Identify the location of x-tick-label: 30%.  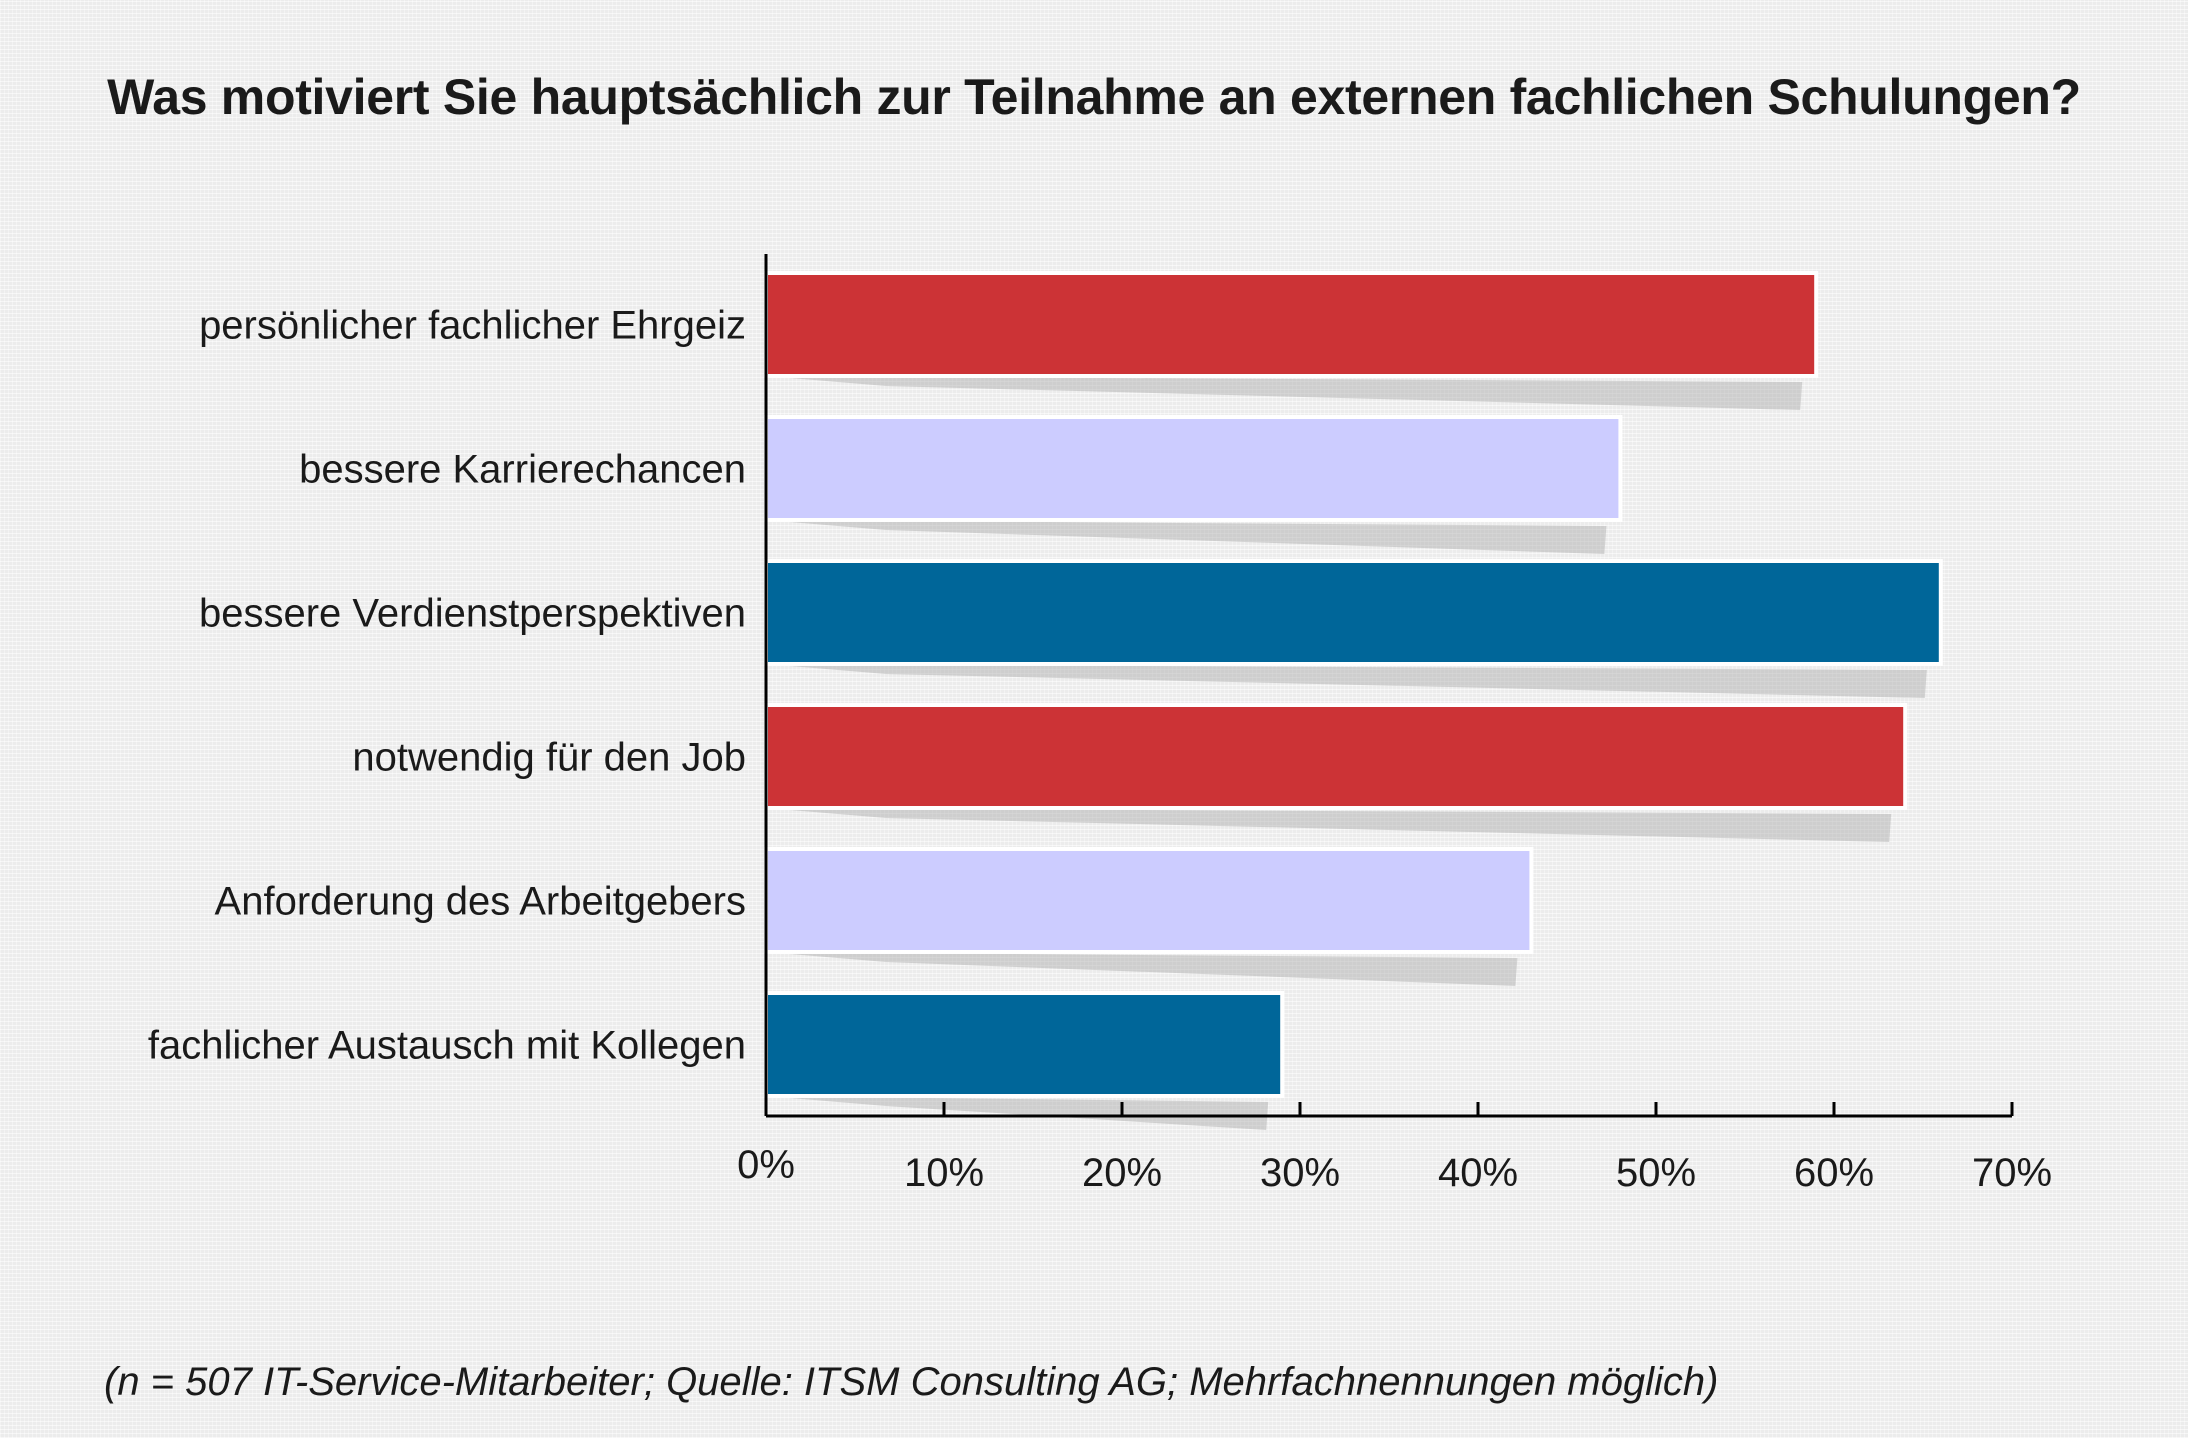
(1300, 1173).